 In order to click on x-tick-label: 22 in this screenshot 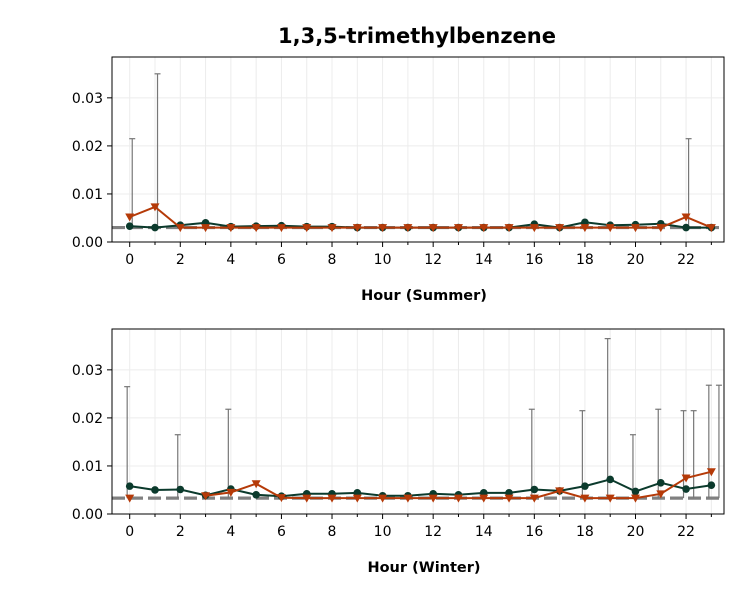, I will do `click(686, 260)`.